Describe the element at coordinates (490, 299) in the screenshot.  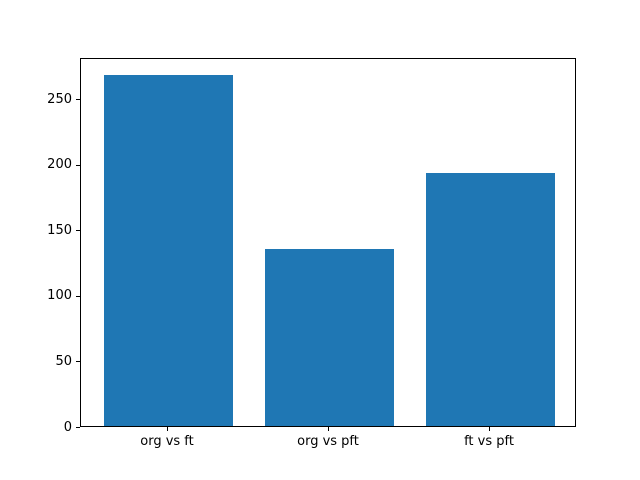
I see `bar-ft-vs-pft` at that location.